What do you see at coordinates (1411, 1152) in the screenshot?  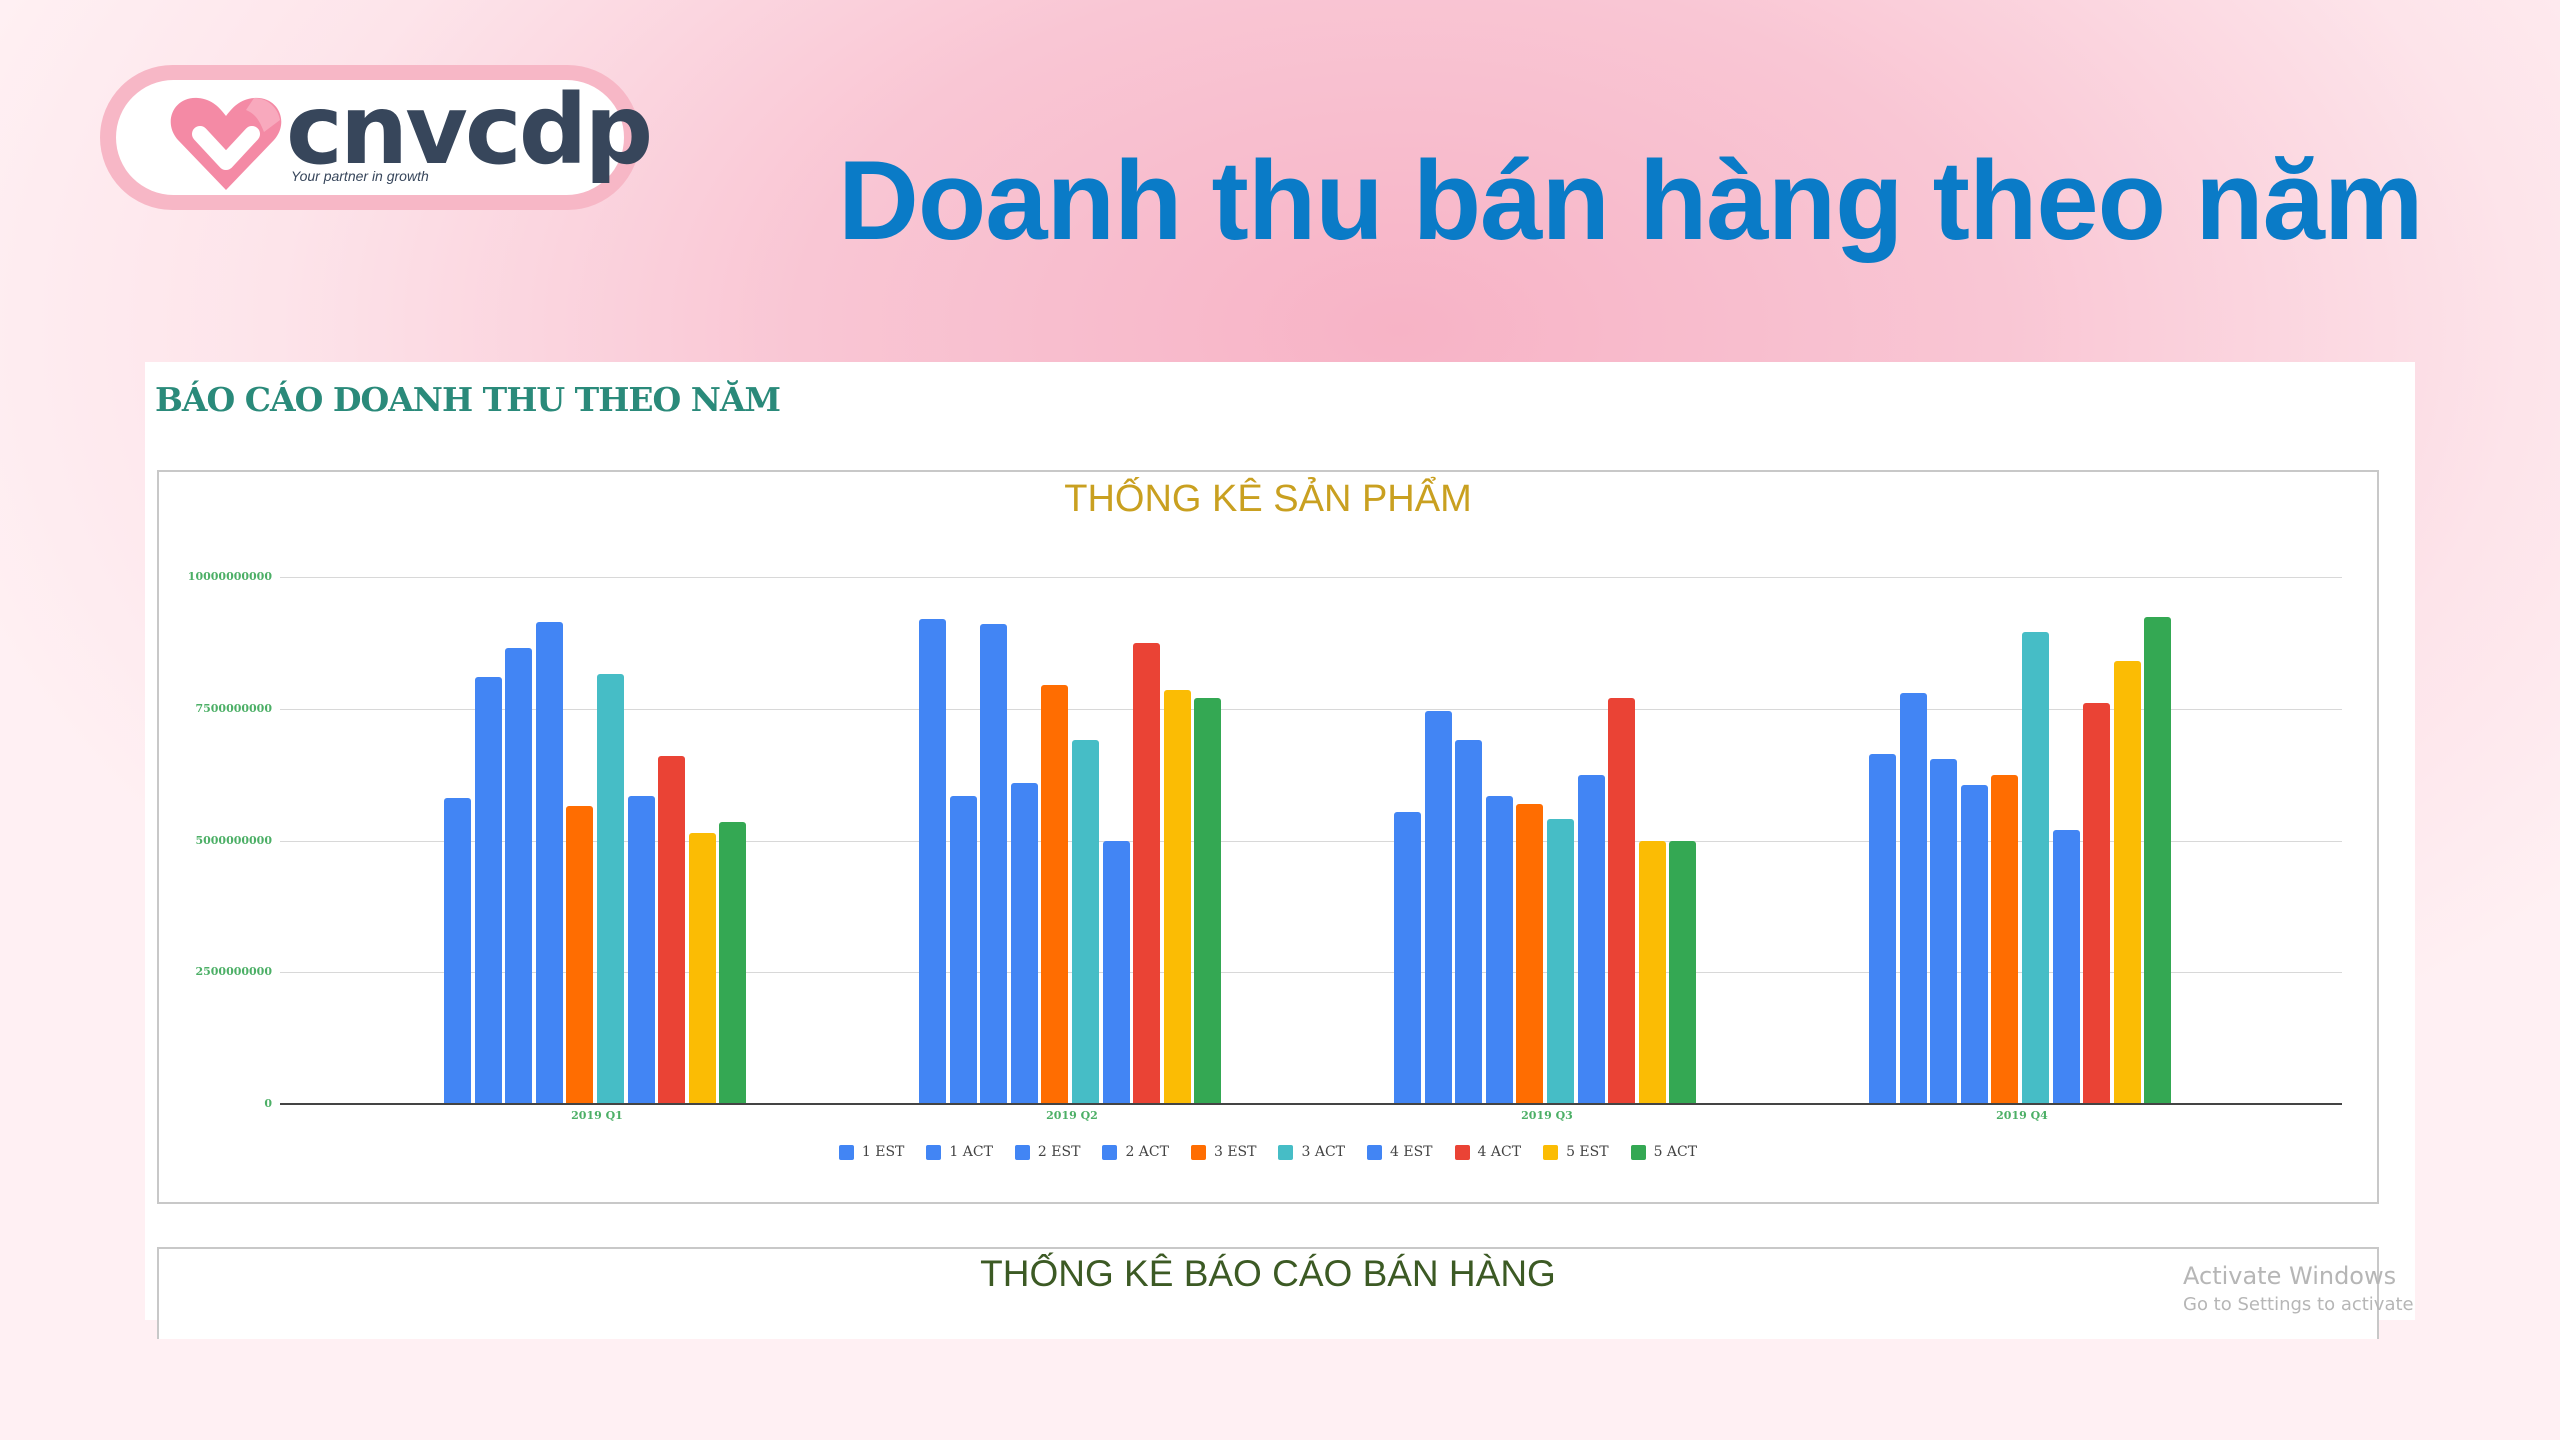 I see `legend-label: 4 EST` at bounding box center [1411, 1152].